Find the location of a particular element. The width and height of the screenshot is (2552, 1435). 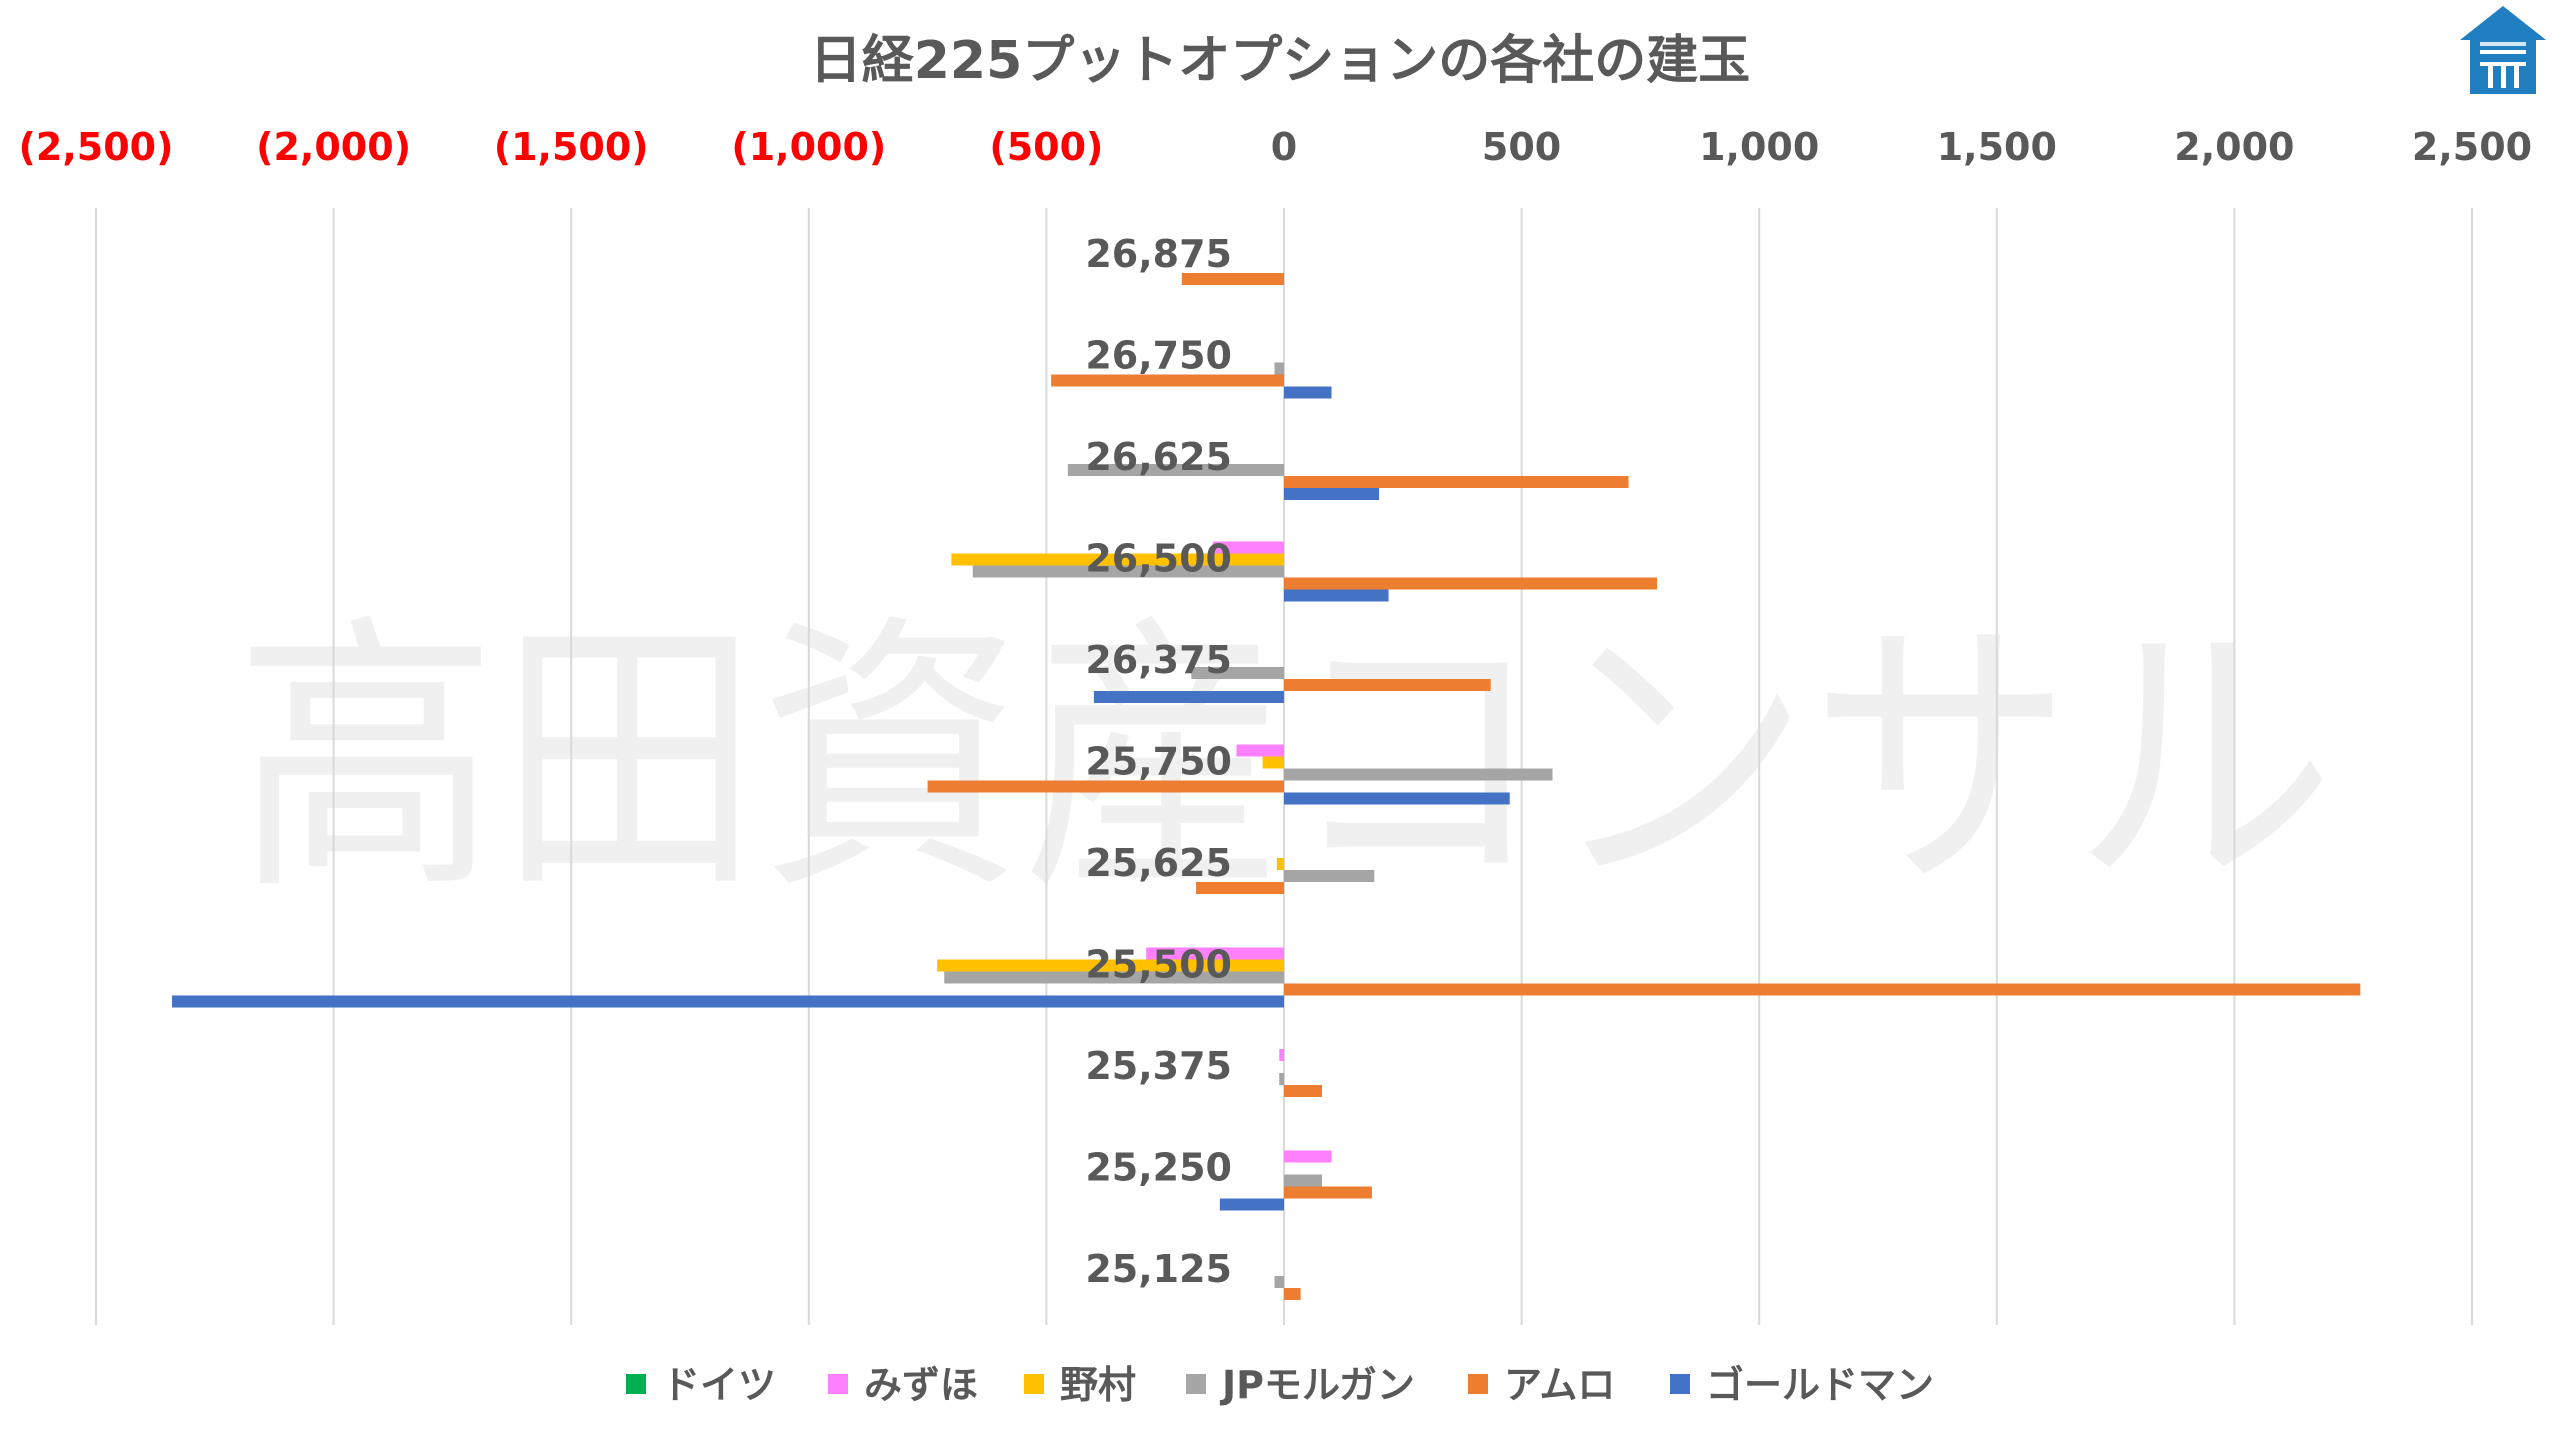

x-tick-label: (1,000) is located at coordinates (808, 147).